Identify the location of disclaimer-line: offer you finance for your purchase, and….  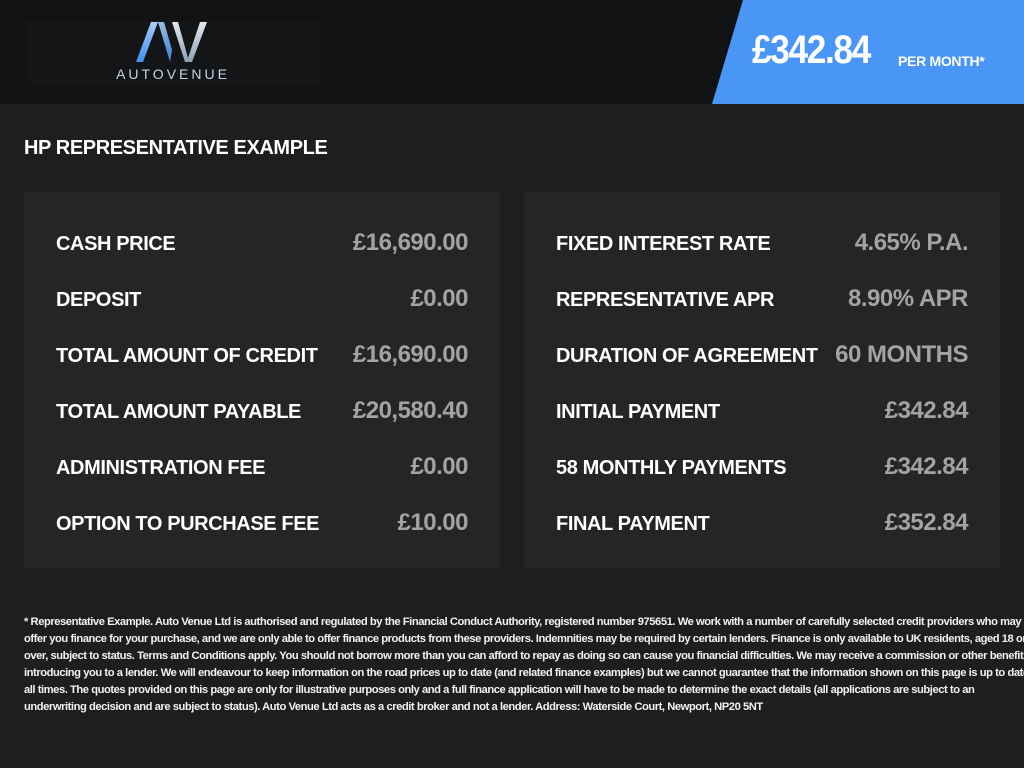
(524, 639).